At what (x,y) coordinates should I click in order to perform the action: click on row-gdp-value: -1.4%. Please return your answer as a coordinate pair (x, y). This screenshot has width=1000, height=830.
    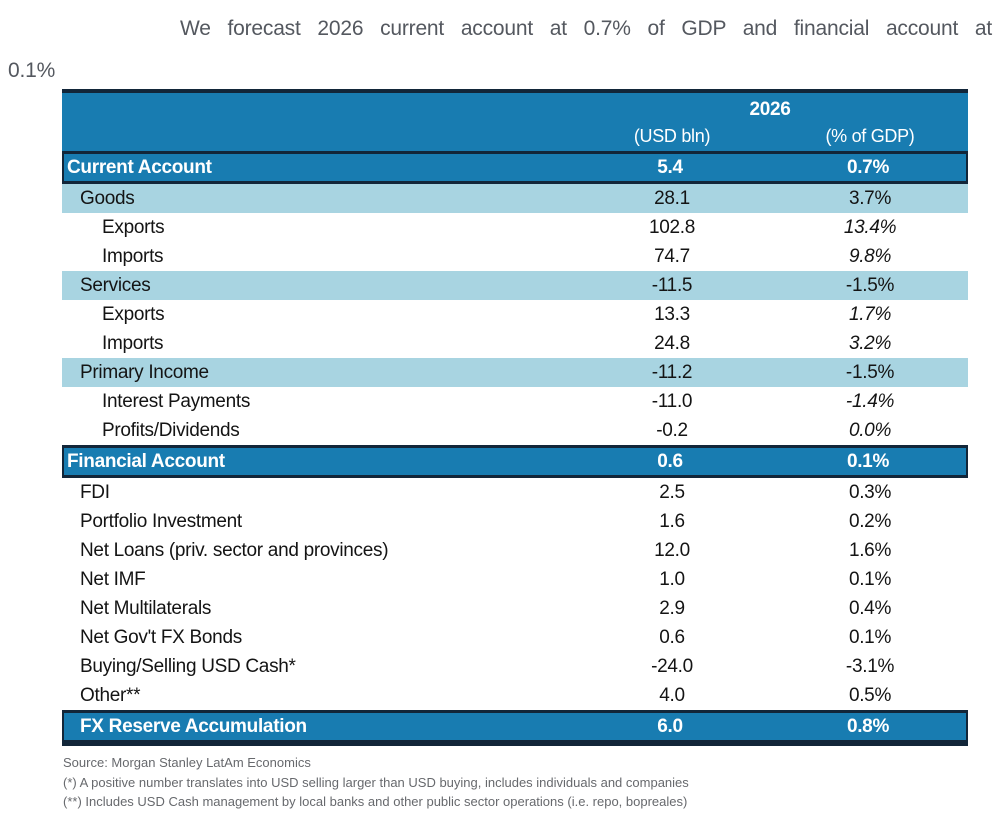
    Looking at the image, I should click on (870, 401).